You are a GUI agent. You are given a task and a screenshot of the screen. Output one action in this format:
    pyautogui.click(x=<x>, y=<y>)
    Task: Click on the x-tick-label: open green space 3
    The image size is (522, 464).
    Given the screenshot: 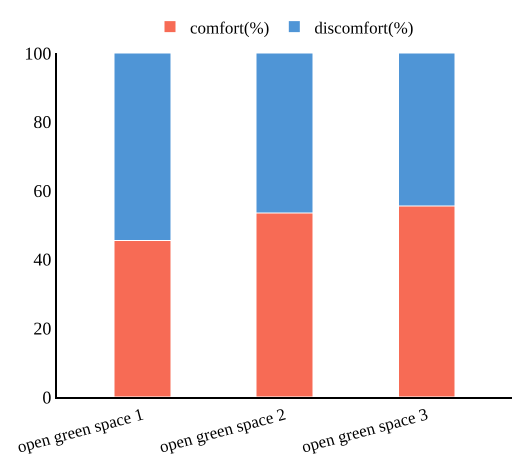 What is the action you would take?
    pyautogui.click(x=365, y=430)
    